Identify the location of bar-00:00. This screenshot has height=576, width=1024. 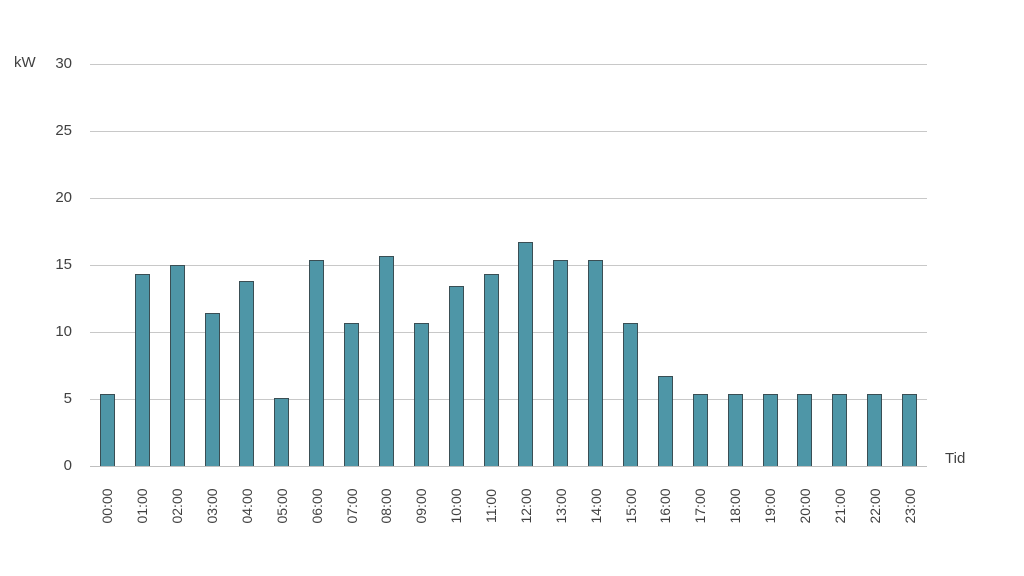
(107, 429).